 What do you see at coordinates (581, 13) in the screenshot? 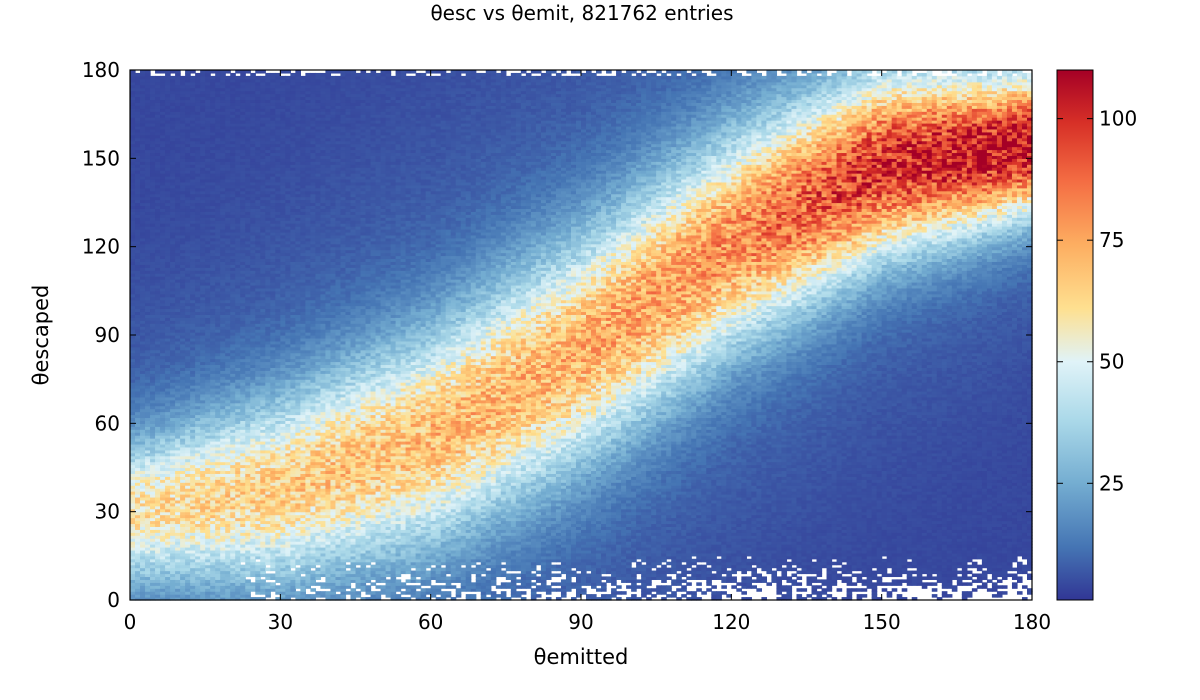
I see `chart-title: θesc vs θemit, 821762 entries` at bounding box center [581, 13].